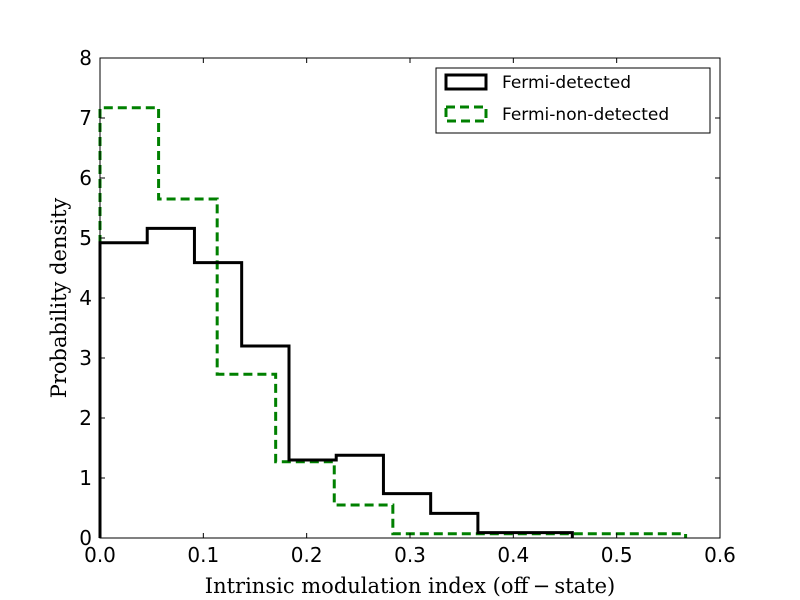 Image resolution: width=800 pixels, height=600 pixels. I want to click on y-tick-label: 5, so click(85, 238).